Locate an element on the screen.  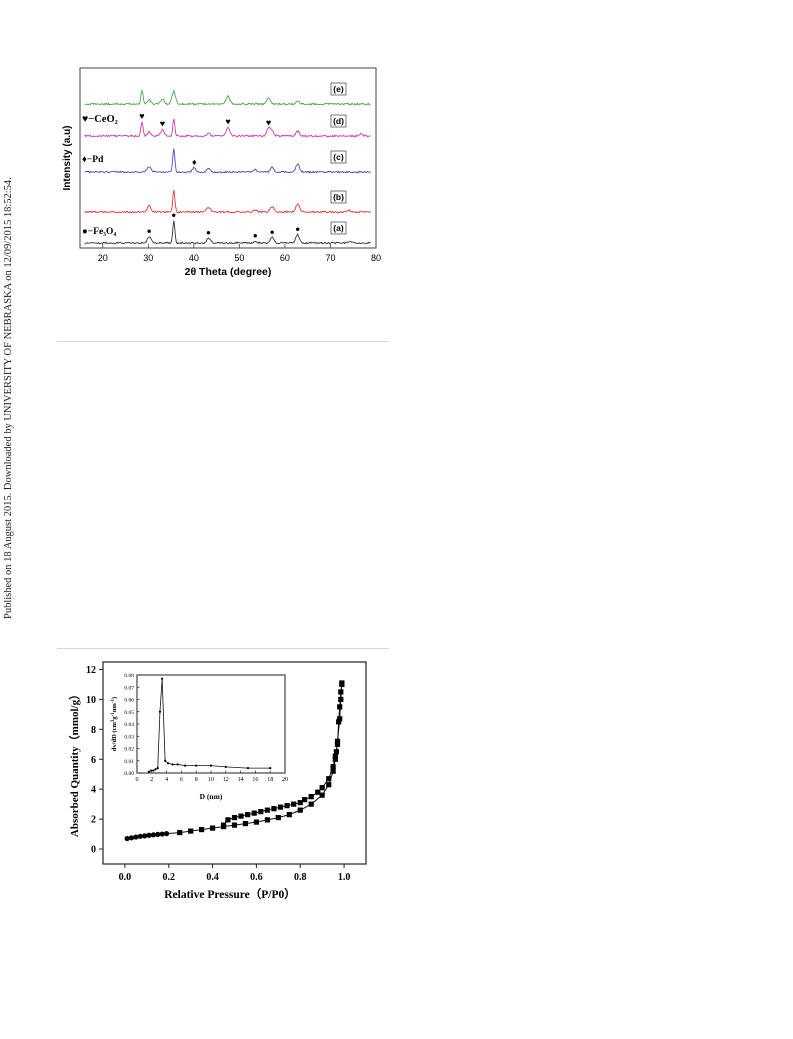
inset-x-tick-label: 10 is located at coordinates (211, 780).